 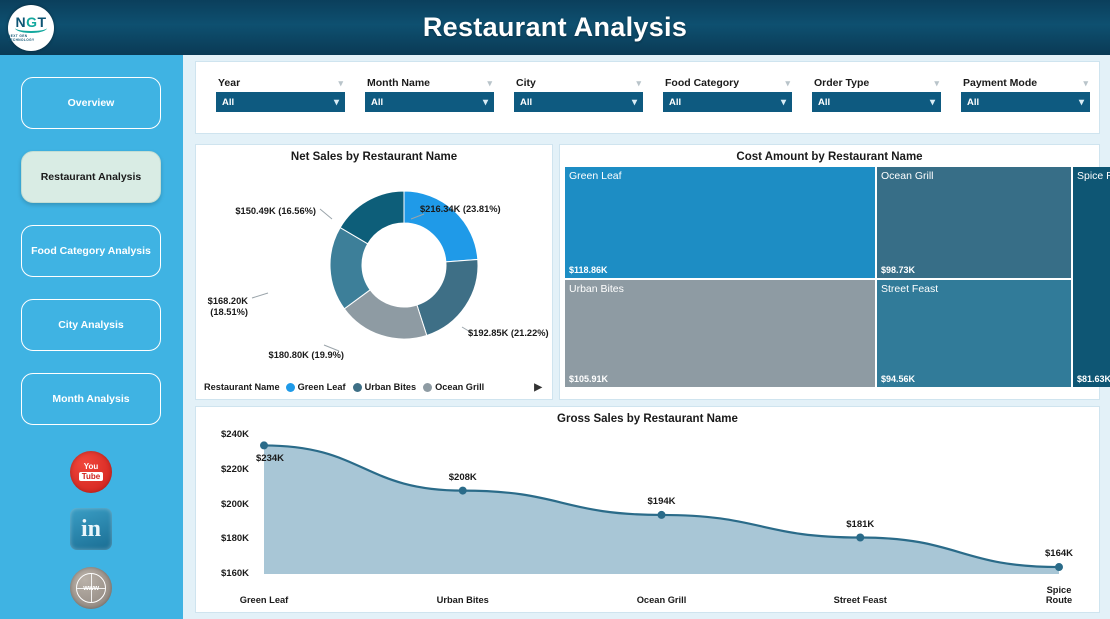 I want to click on donut-data-label: $180.80K (19.9%), so click(x=306, y=355).